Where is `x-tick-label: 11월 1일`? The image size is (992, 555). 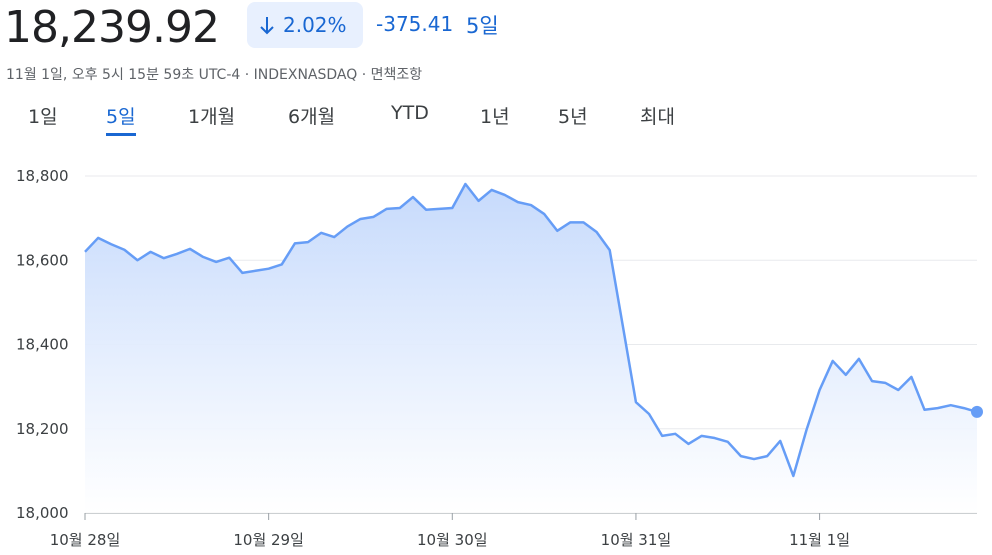
x-tick-label: 11월 1일 is located at coordinates (819, 540).